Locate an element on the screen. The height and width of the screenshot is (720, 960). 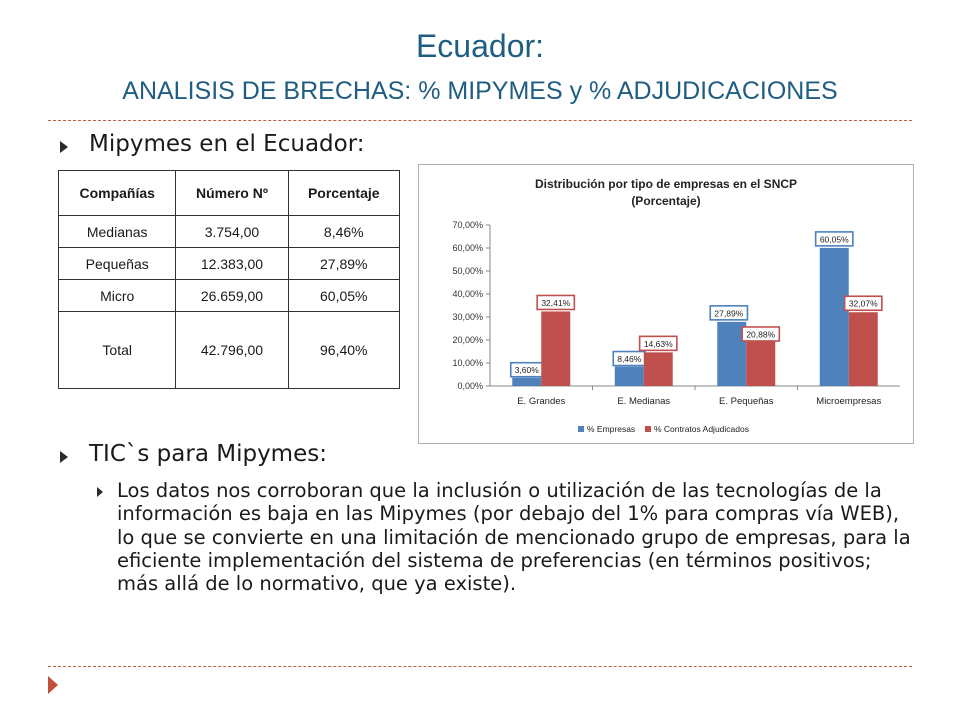
data-label: 32,41% is located at coordinates (555, 303).